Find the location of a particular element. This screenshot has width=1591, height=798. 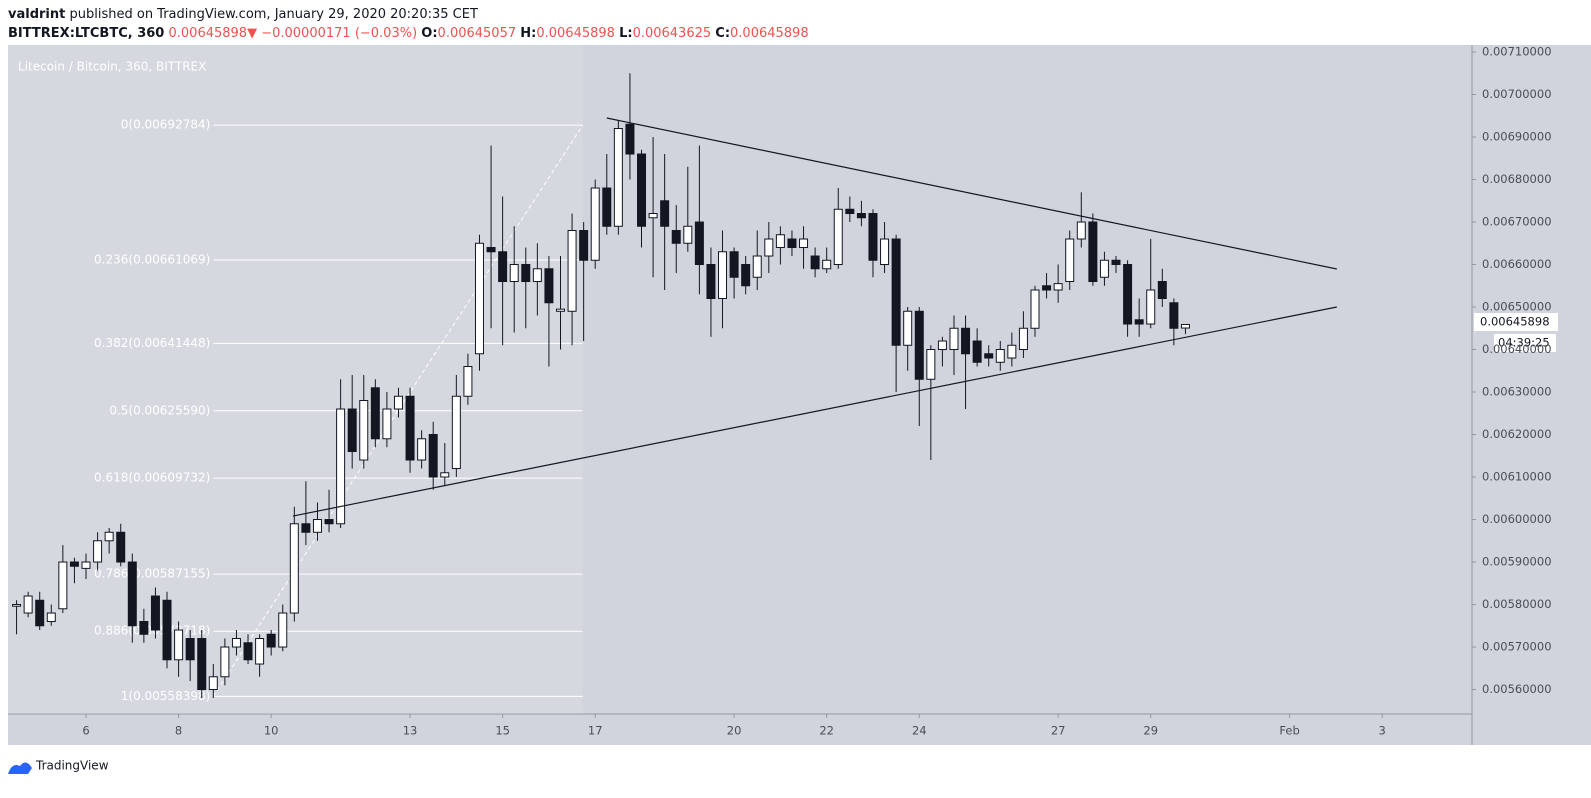

fib-label: 0.382(0.00641448) is located at coordinates (152, 343).